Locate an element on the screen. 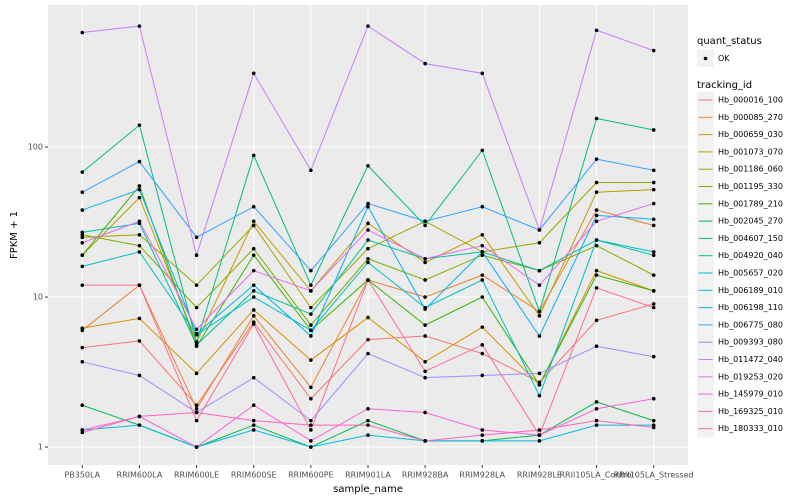  legend-title: quant_status is located at coordinates (729, 41).